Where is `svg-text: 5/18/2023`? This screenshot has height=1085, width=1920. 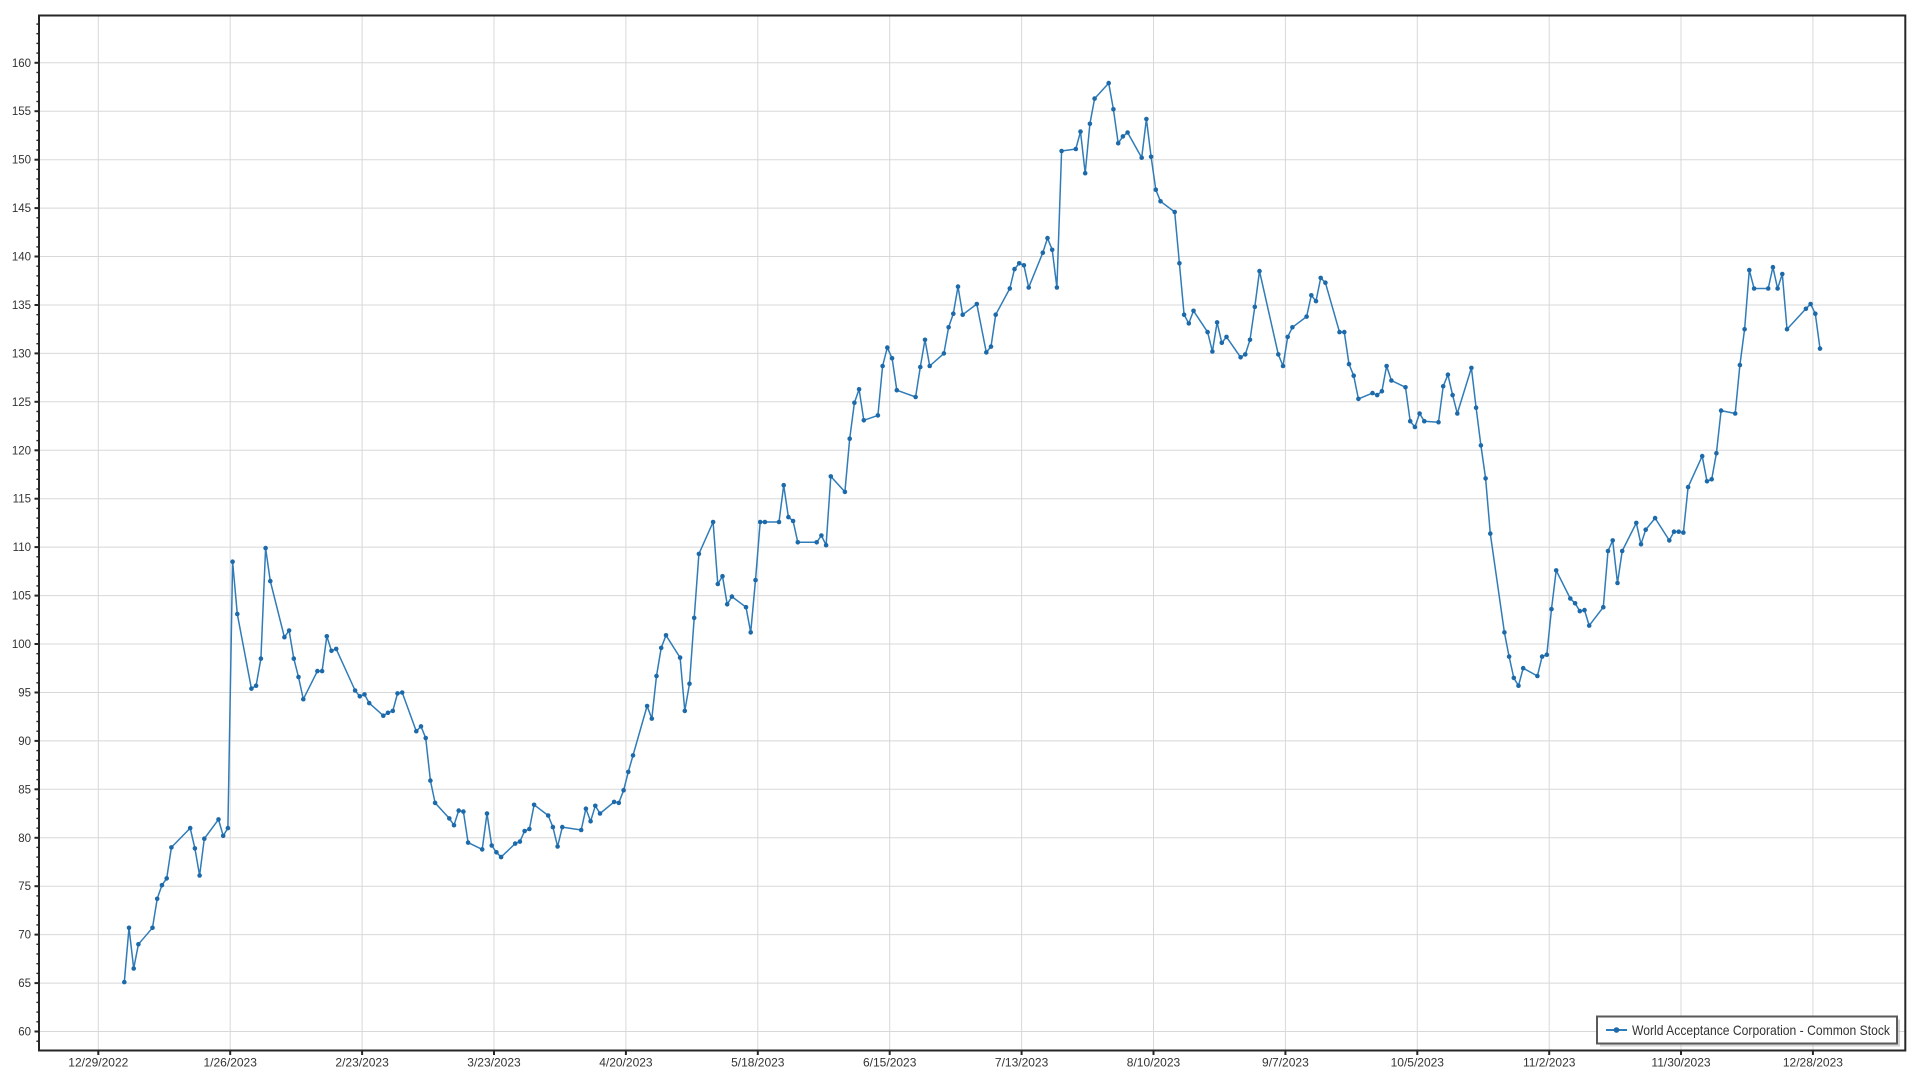 svg-text: 5/18/2023 is located at coordinates (758, 1063).